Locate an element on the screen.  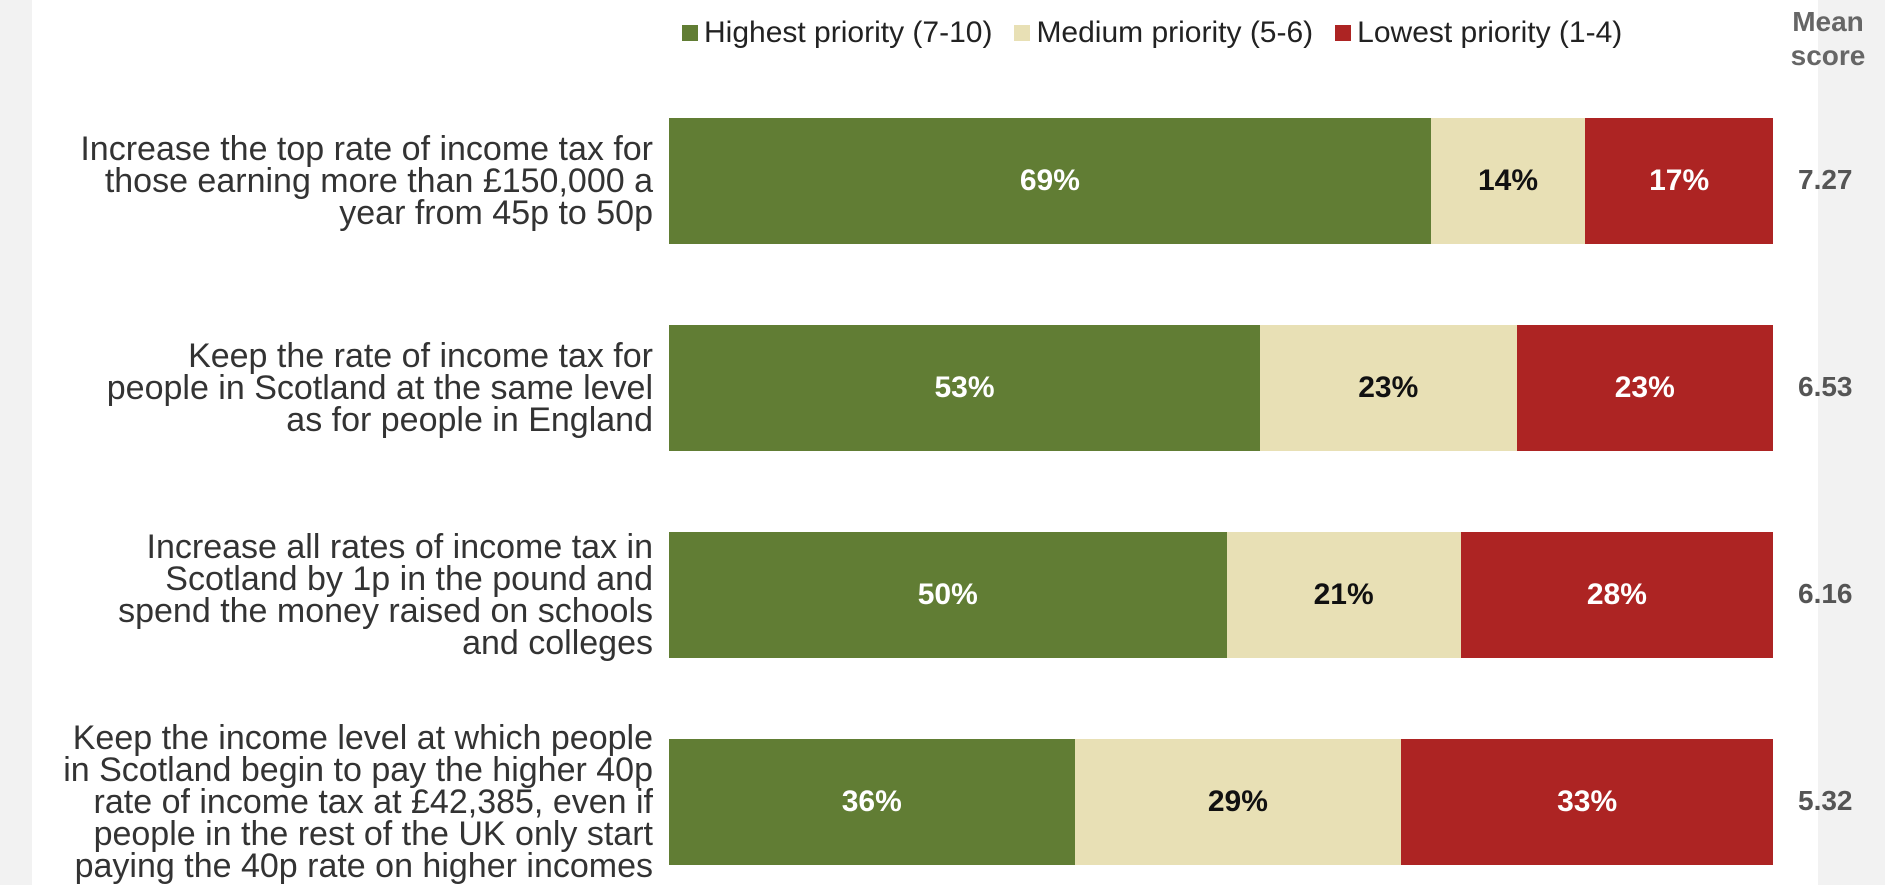
mean-score-value: 6.53 is located at coordinates (1825, 387).